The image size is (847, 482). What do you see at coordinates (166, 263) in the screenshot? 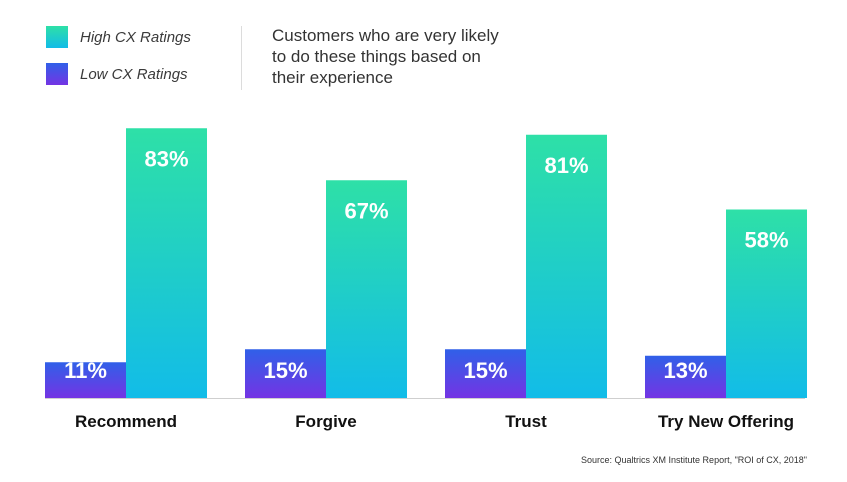
I see `bar-high-recommend` at bounding box center [166, 263].